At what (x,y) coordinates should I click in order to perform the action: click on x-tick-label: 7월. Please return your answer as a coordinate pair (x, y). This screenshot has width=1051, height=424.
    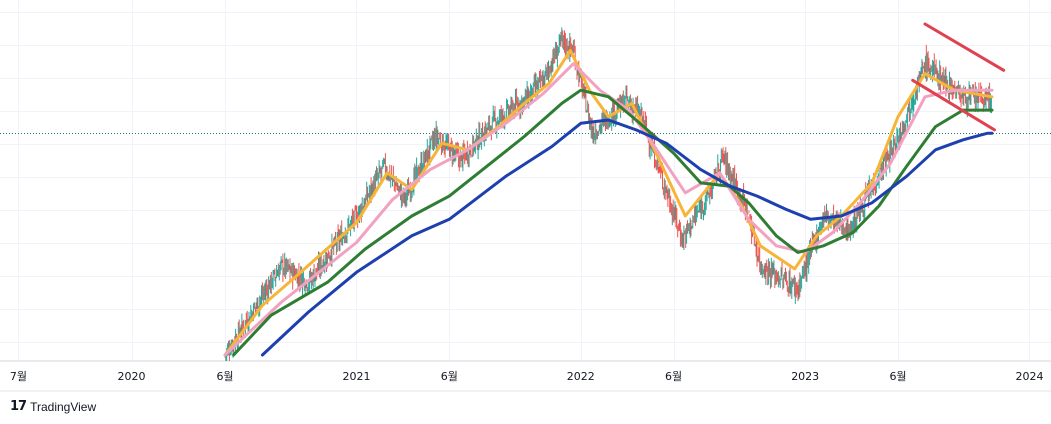
    Looking at the image, I should click on (18, 376).